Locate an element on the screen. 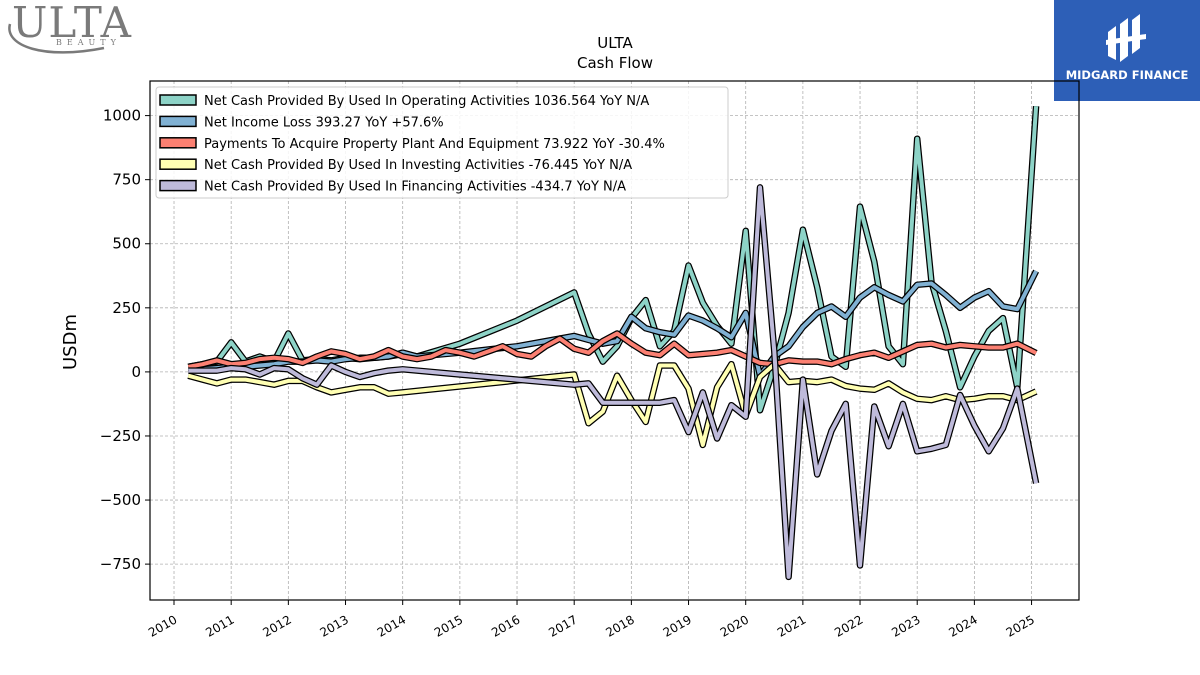 The image size is (1200, 675). midgard-finance-logo: MIDGARD FINANCE is located at coordinates (1127, 50).